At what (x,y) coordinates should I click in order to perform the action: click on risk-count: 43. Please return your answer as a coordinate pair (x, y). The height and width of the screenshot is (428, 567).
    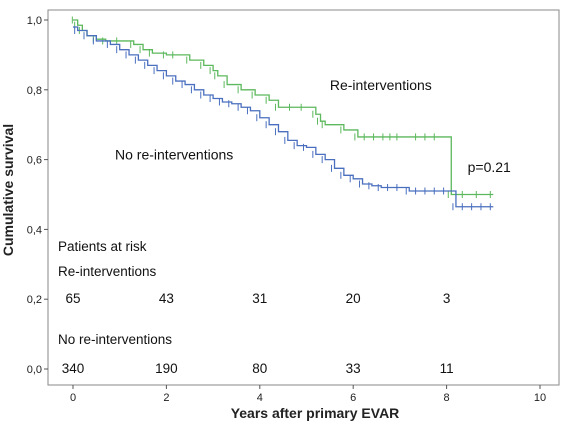
    Looking at the image, I should click on (166, 298).